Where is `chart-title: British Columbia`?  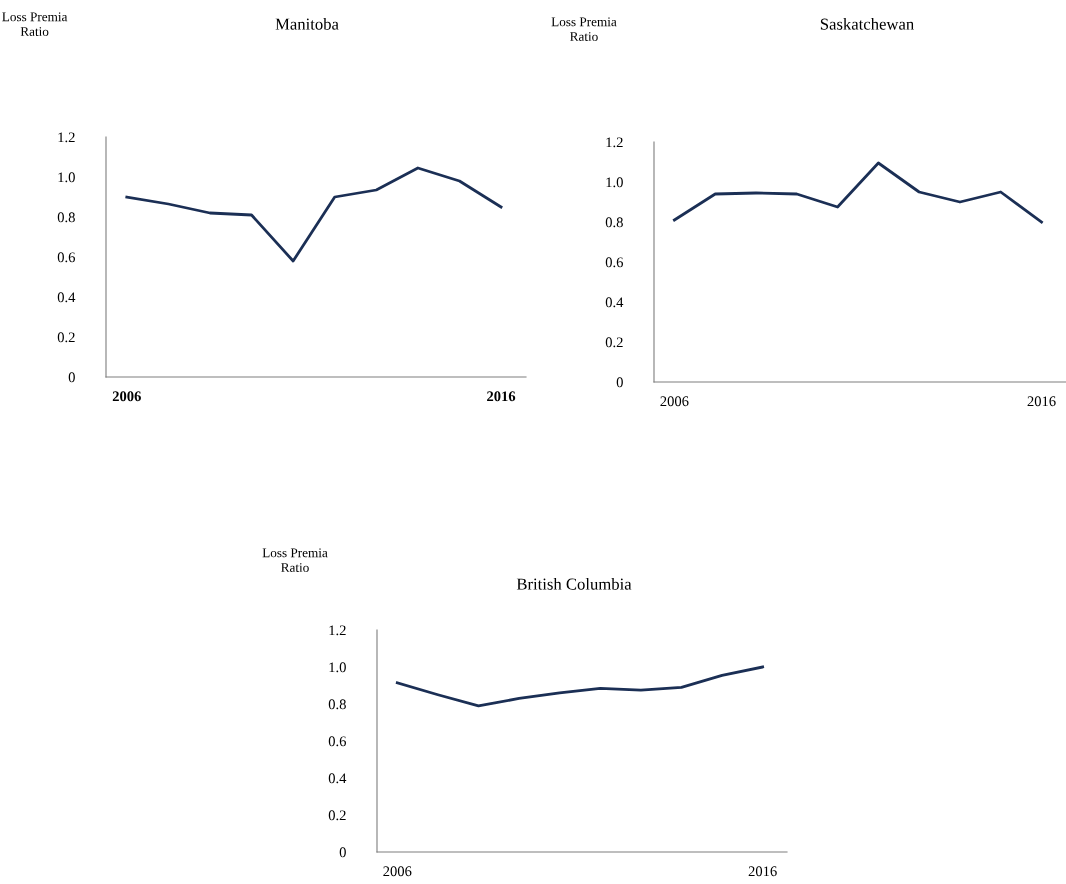
chart-title: British Columbia is located at coordinates (574, 584).